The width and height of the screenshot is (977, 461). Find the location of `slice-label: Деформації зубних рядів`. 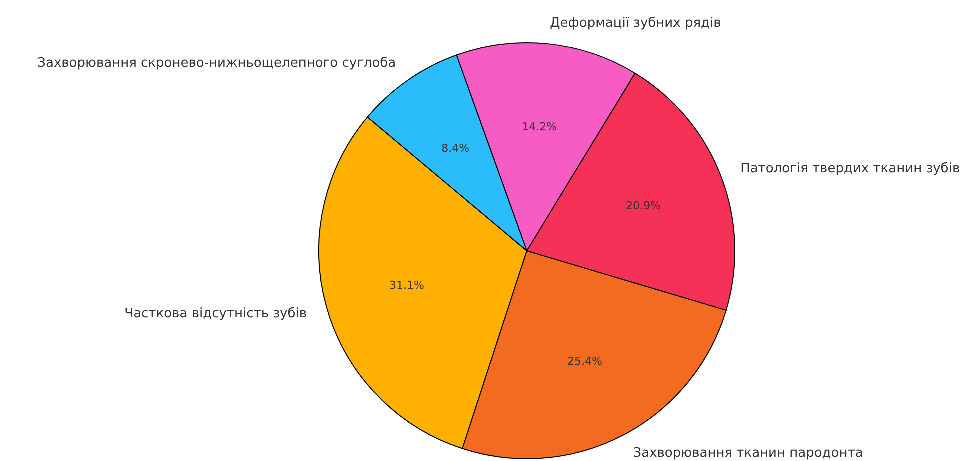

slice-label: Деформації зубних рядів is located at coordinates (636, 23).